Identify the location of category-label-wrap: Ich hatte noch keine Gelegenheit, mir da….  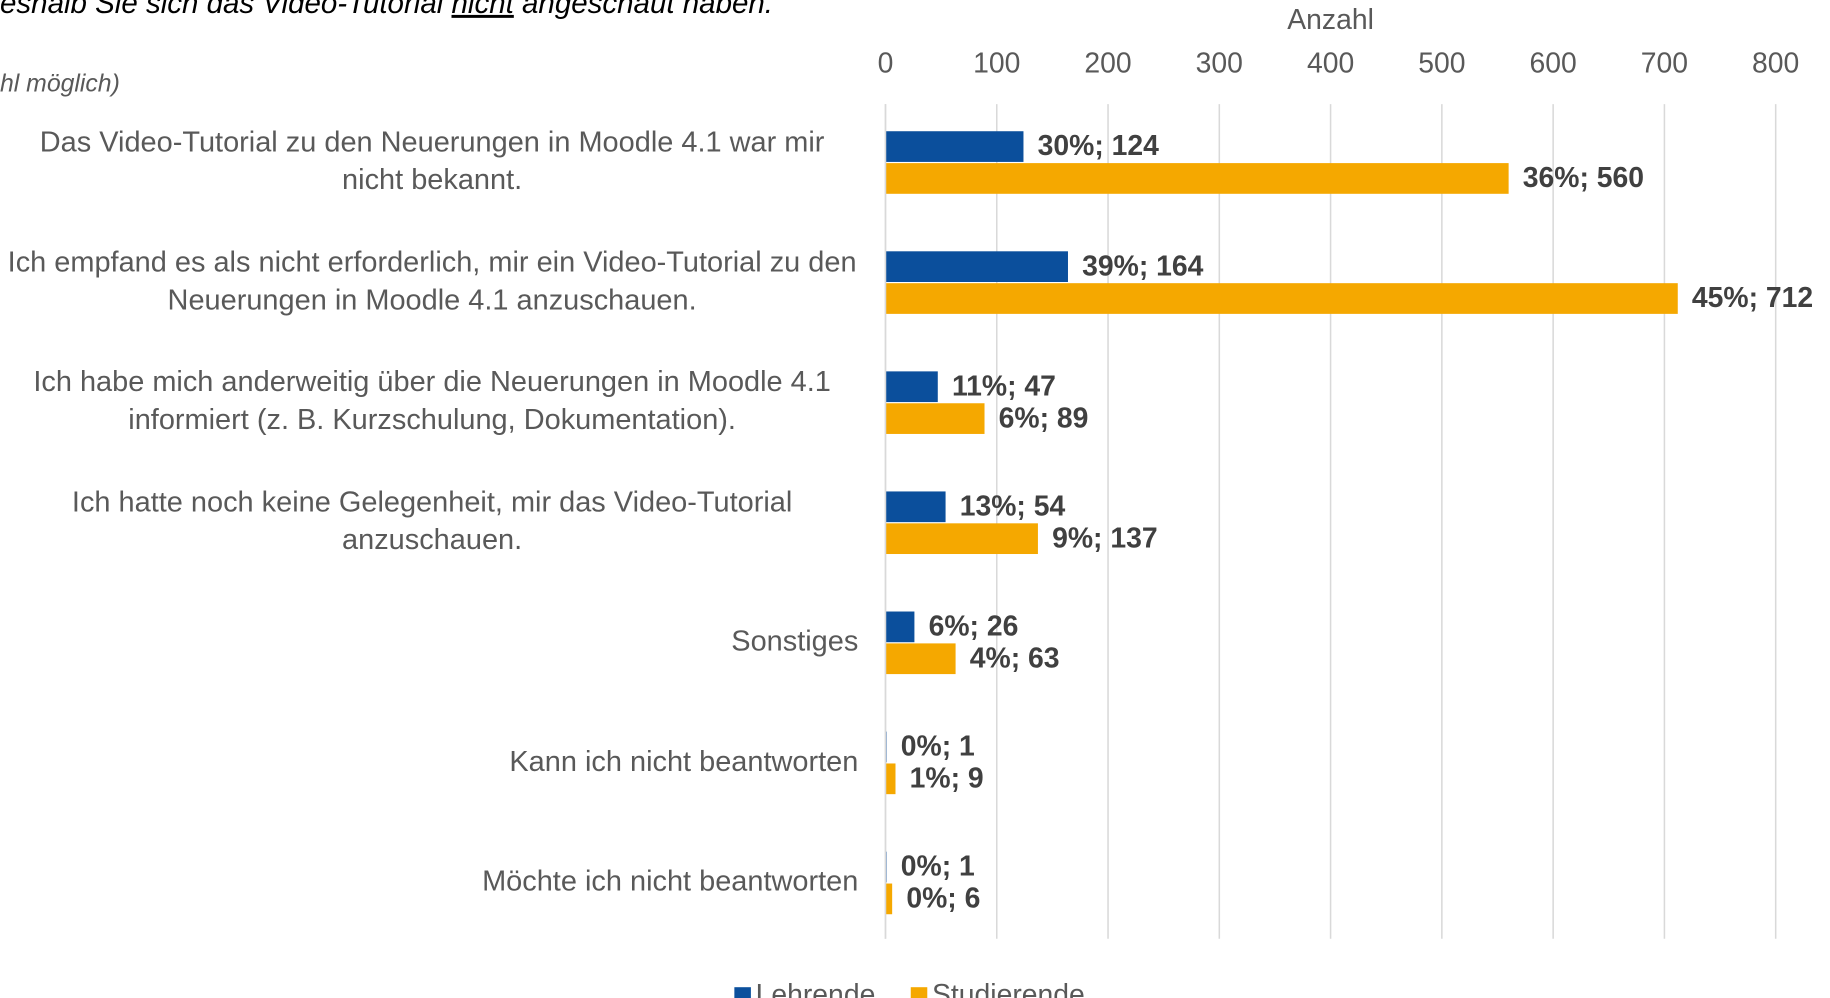
(429, 522).